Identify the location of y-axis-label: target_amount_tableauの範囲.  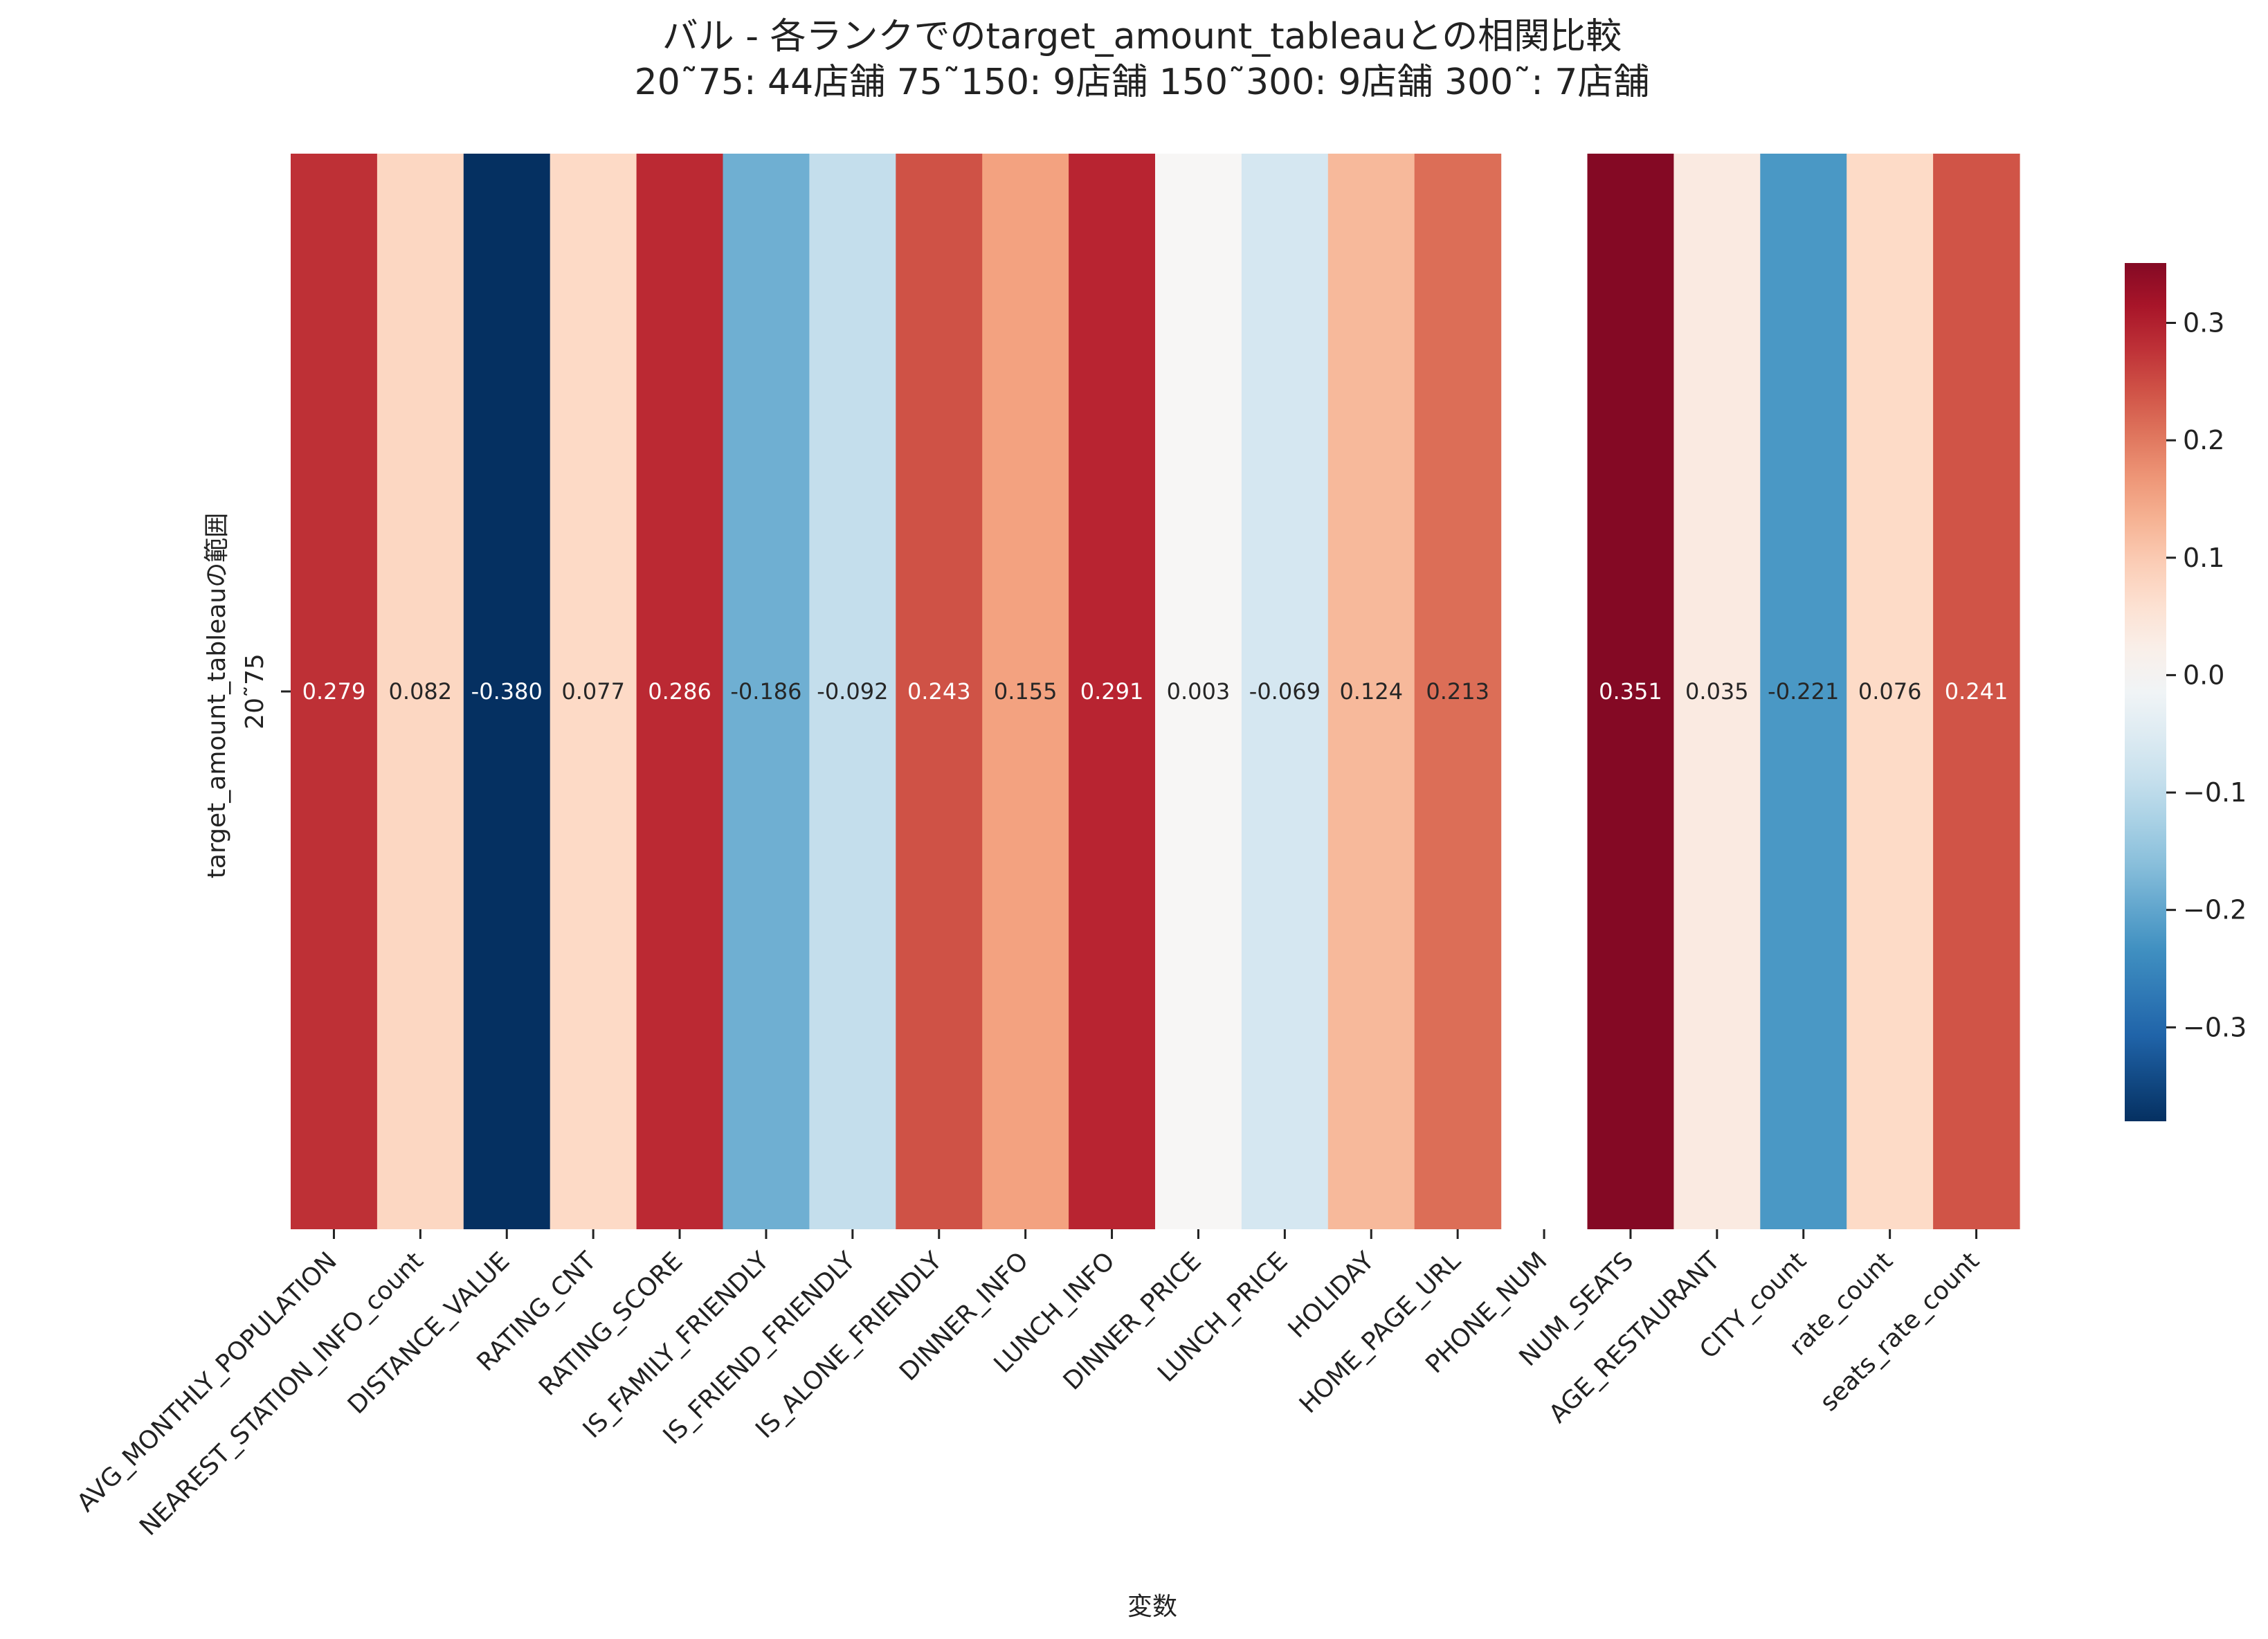
(217, 695).